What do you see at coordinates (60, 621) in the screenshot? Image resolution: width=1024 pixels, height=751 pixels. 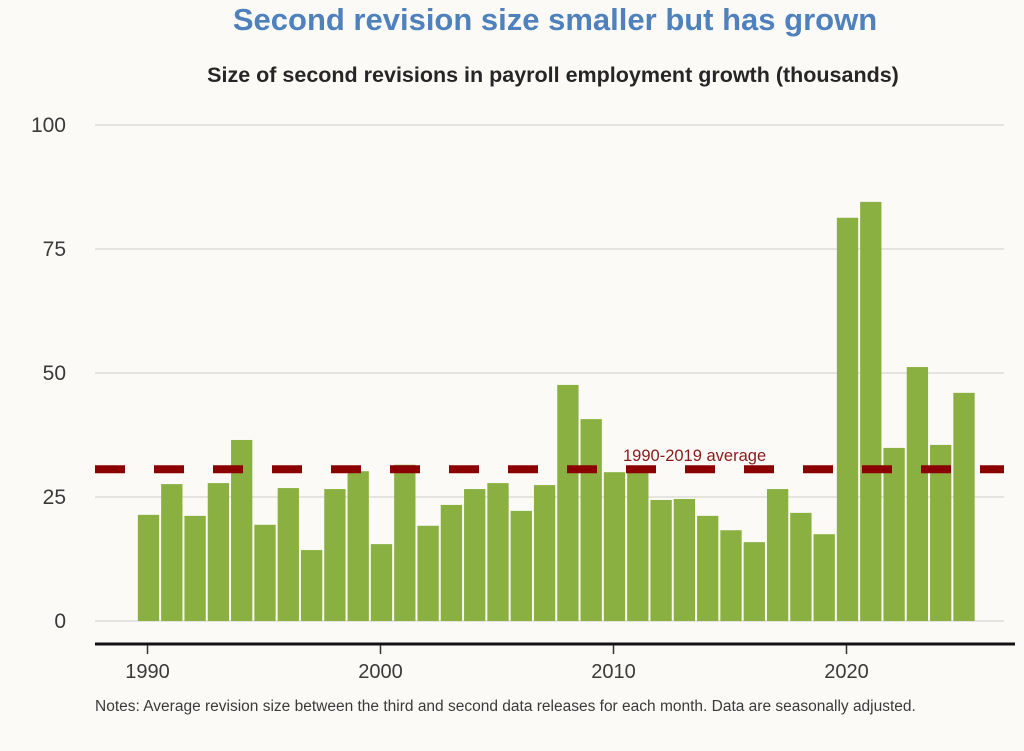 I see `y-tick-label: 0` at bounding box center [60, 621].